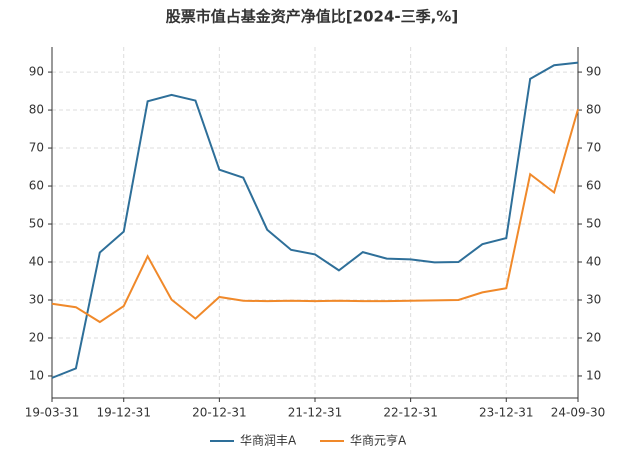  What do you see at coordinates (36, 299) in the screenshot?
I see `y-tick-label: 30` at bounding box center [36, 299].